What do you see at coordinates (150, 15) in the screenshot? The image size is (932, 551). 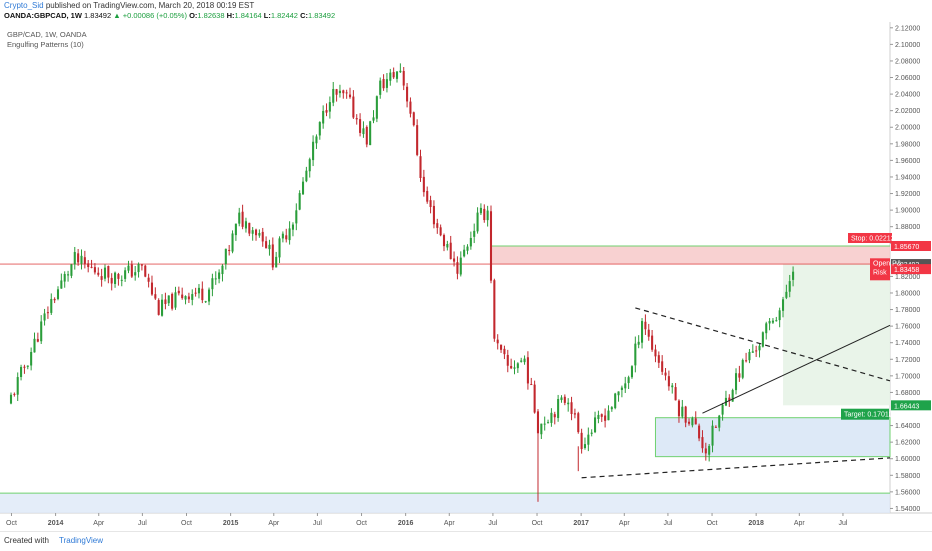 I see `change-value: ▲ +0.00086 (+0.05%)` at bounding box center [150, 15].